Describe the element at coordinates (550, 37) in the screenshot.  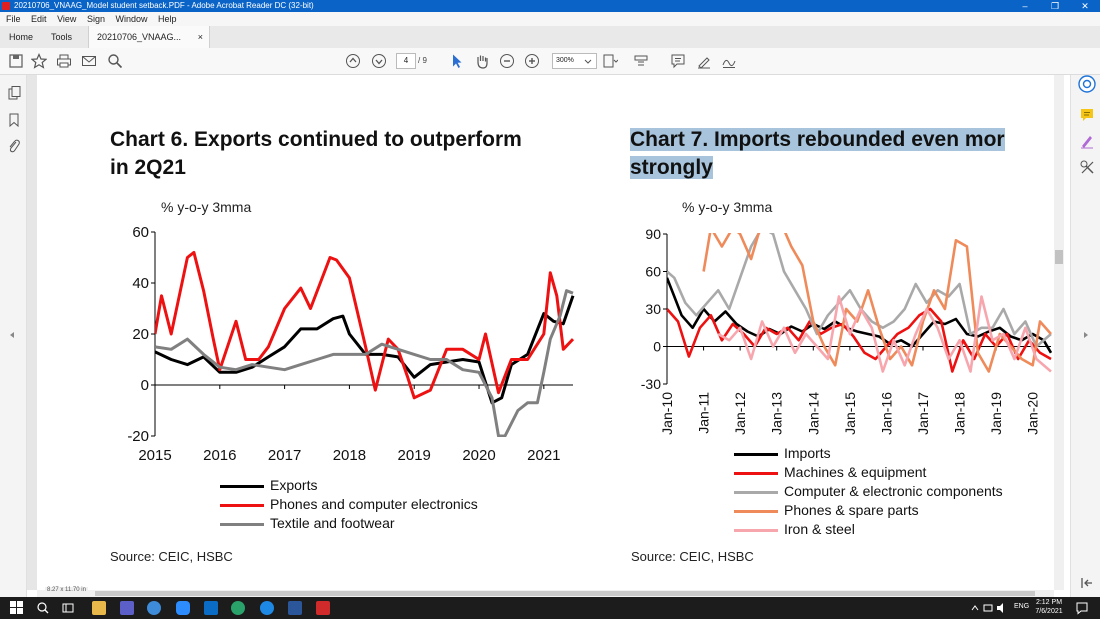
I see `tab-bar: Home Tools 20210706_VNAAG... ×` at that location.